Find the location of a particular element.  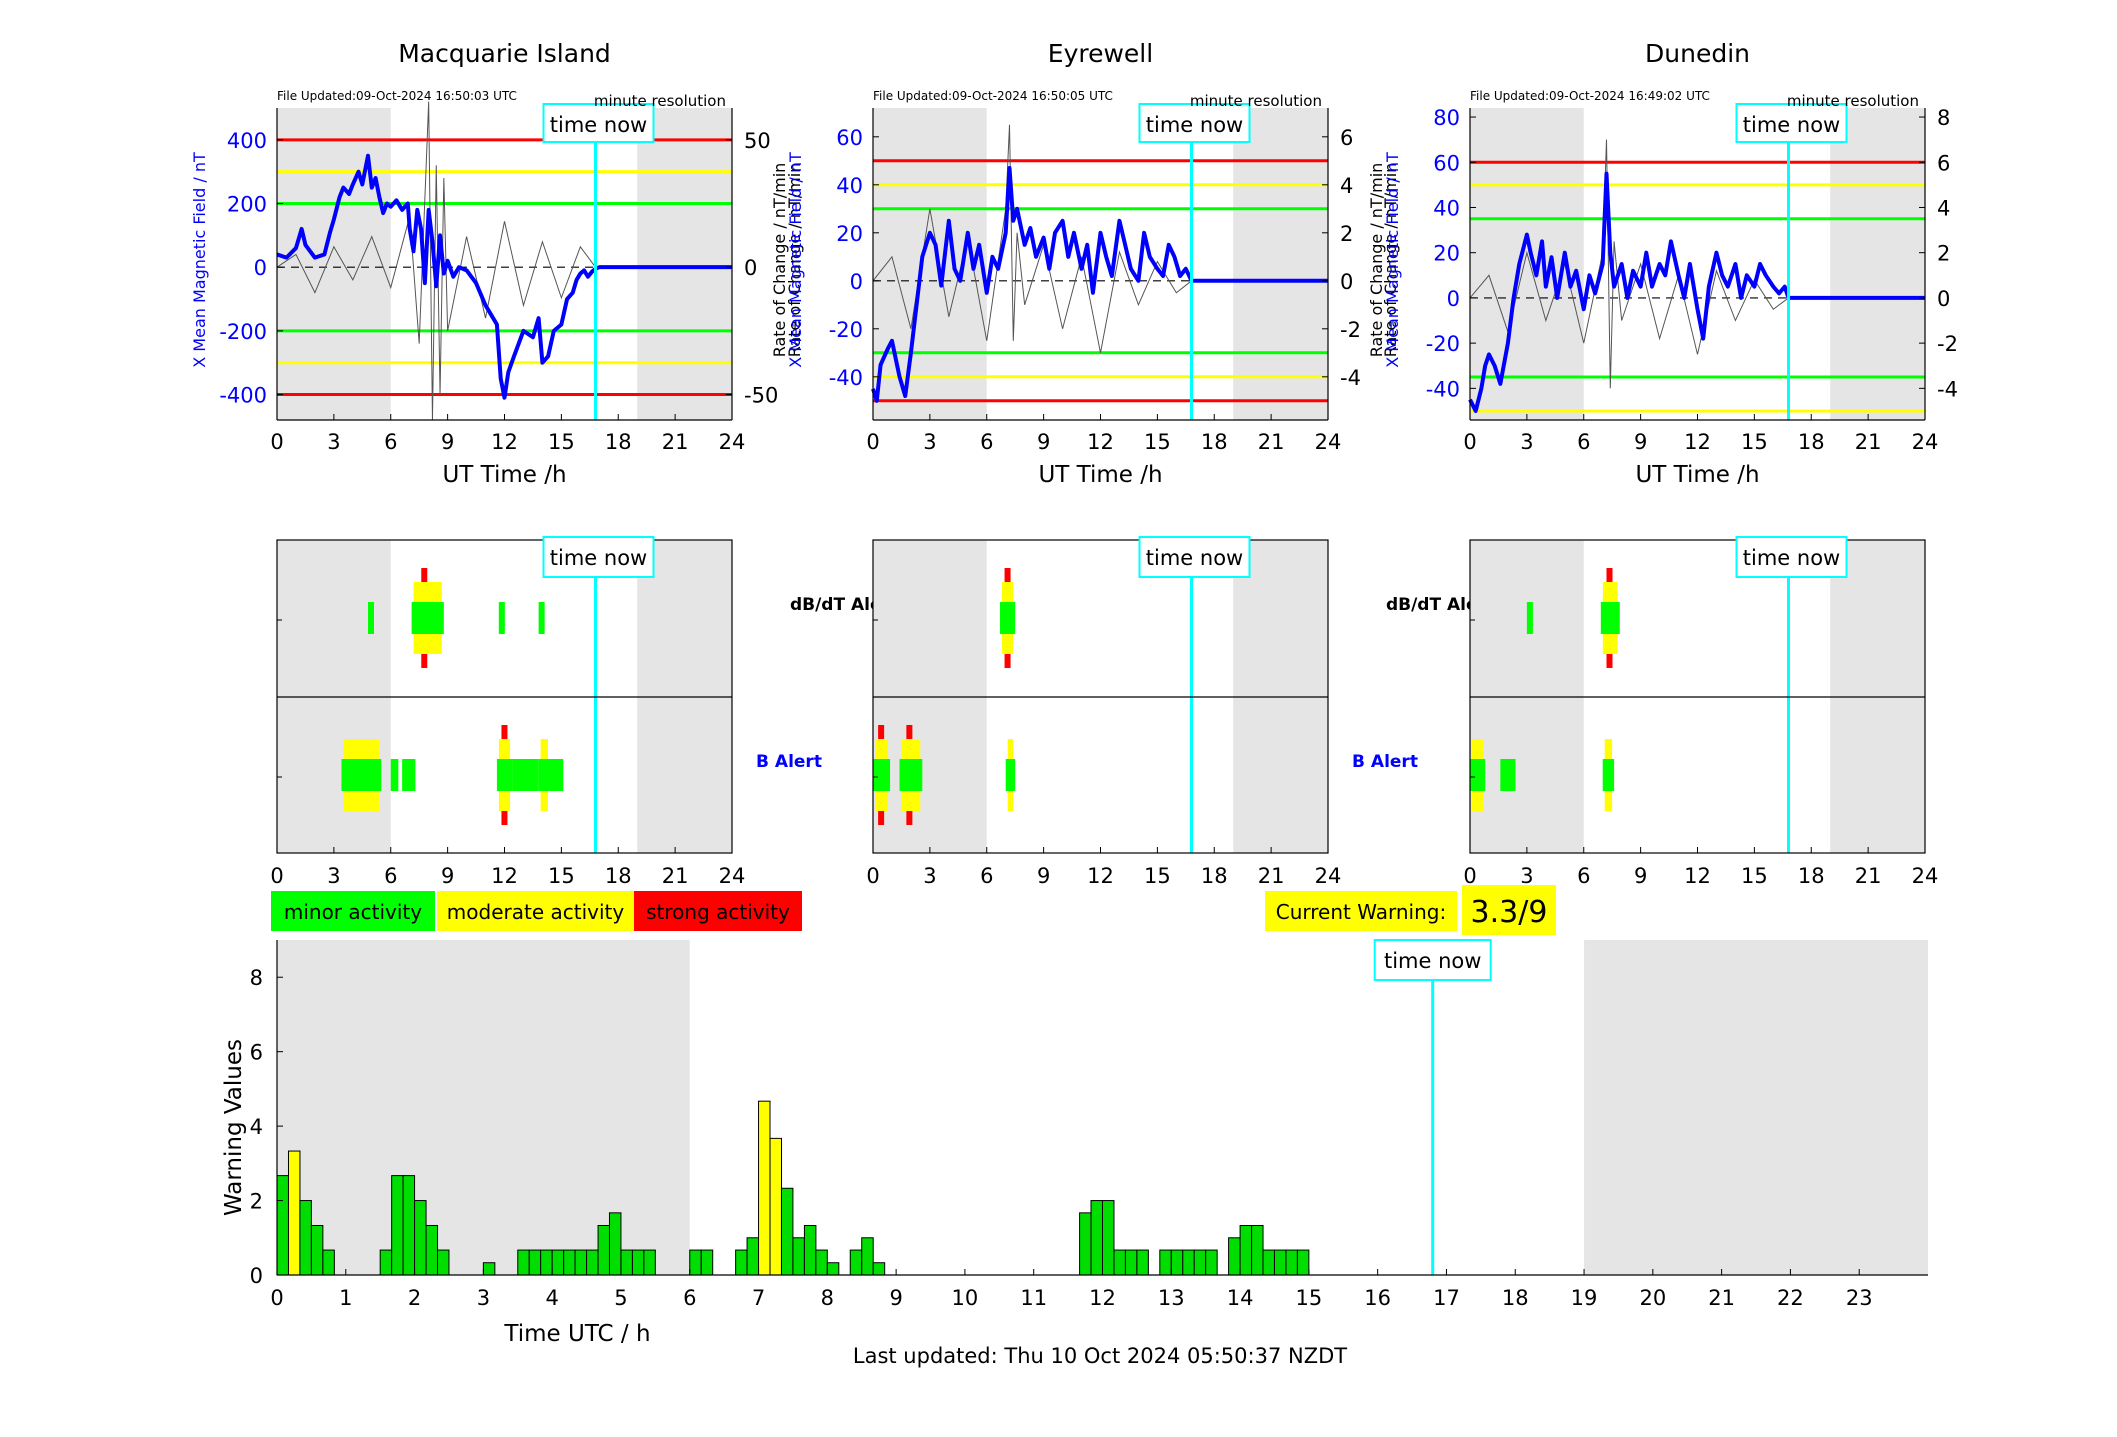

legend-swatch-moderate is located at coordinates (535, 911).